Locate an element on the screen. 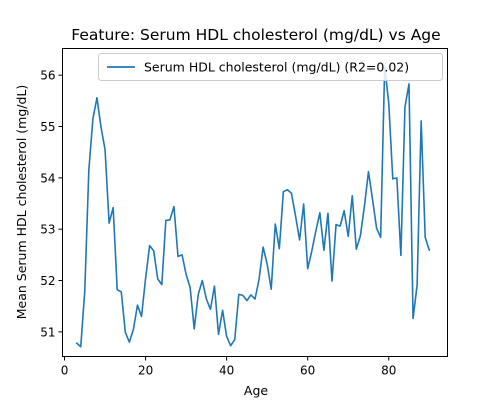 The image size is (500, 400). x-tick-label: 0 is located at coordinates (65, 371).